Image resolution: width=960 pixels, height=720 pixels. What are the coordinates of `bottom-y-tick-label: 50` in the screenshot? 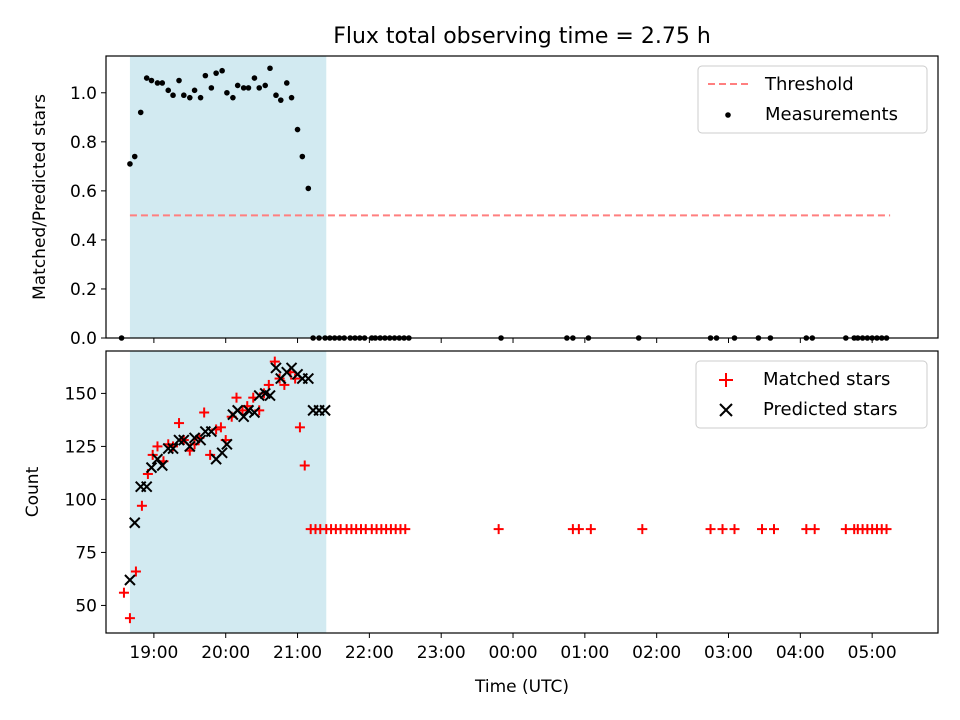 It's located at (86, 606).